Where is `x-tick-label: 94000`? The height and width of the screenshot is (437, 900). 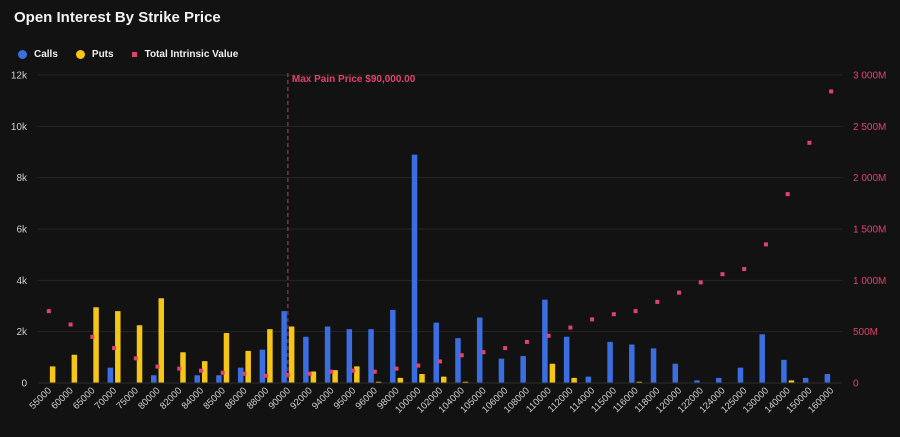 x-tick-label: 94000 is located at coordinates (323, 398).